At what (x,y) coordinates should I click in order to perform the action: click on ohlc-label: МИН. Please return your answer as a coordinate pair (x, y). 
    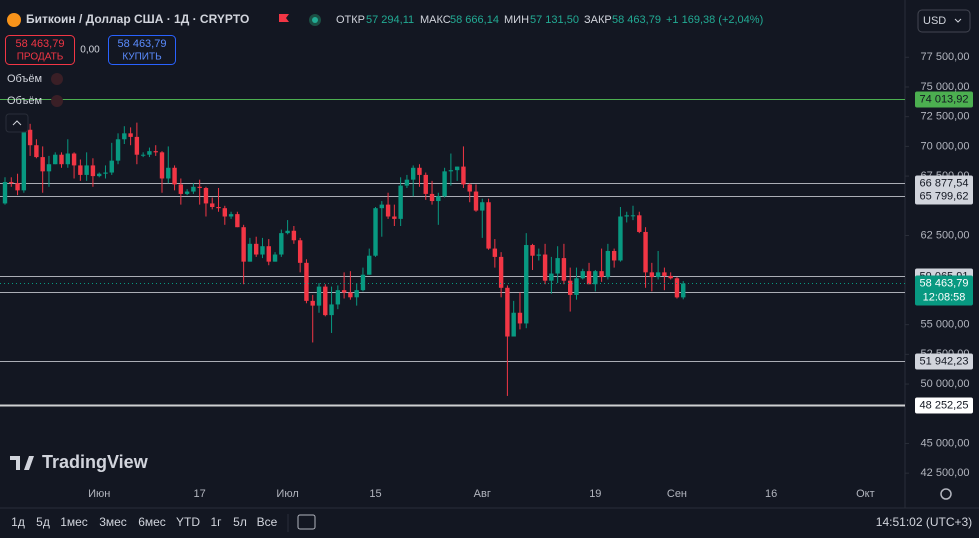
    Looking at the image, I should click on (516, 20).